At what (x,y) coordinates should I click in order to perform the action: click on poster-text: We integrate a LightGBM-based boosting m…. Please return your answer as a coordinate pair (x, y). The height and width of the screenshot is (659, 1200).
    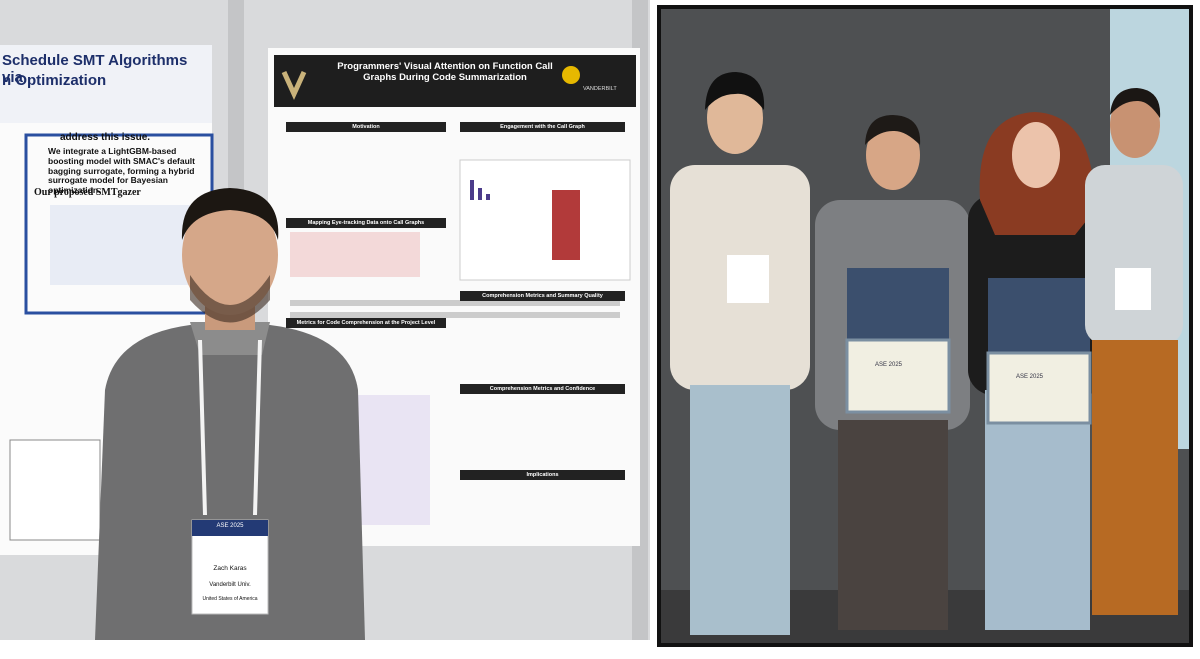
    Looking at the image, I should click on (121, 171).